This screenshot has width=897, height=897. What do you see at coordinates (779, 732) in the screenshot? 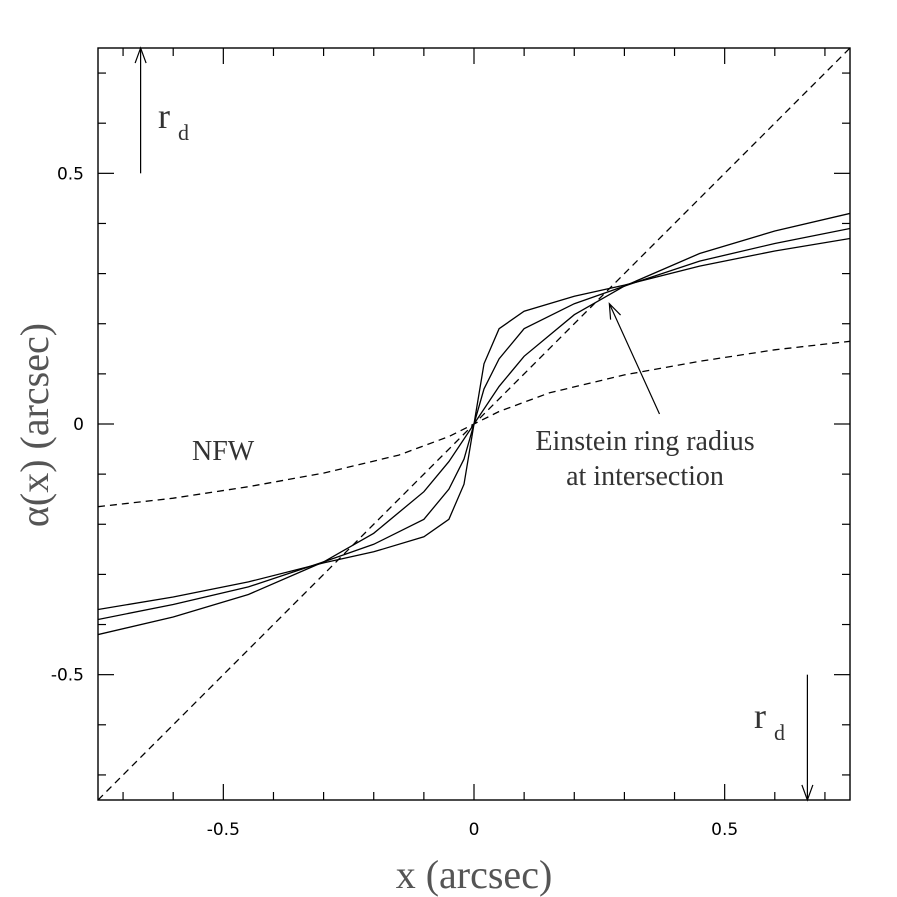
I see `rd-bottom-subscript: d` at bounding box center [779, 732].